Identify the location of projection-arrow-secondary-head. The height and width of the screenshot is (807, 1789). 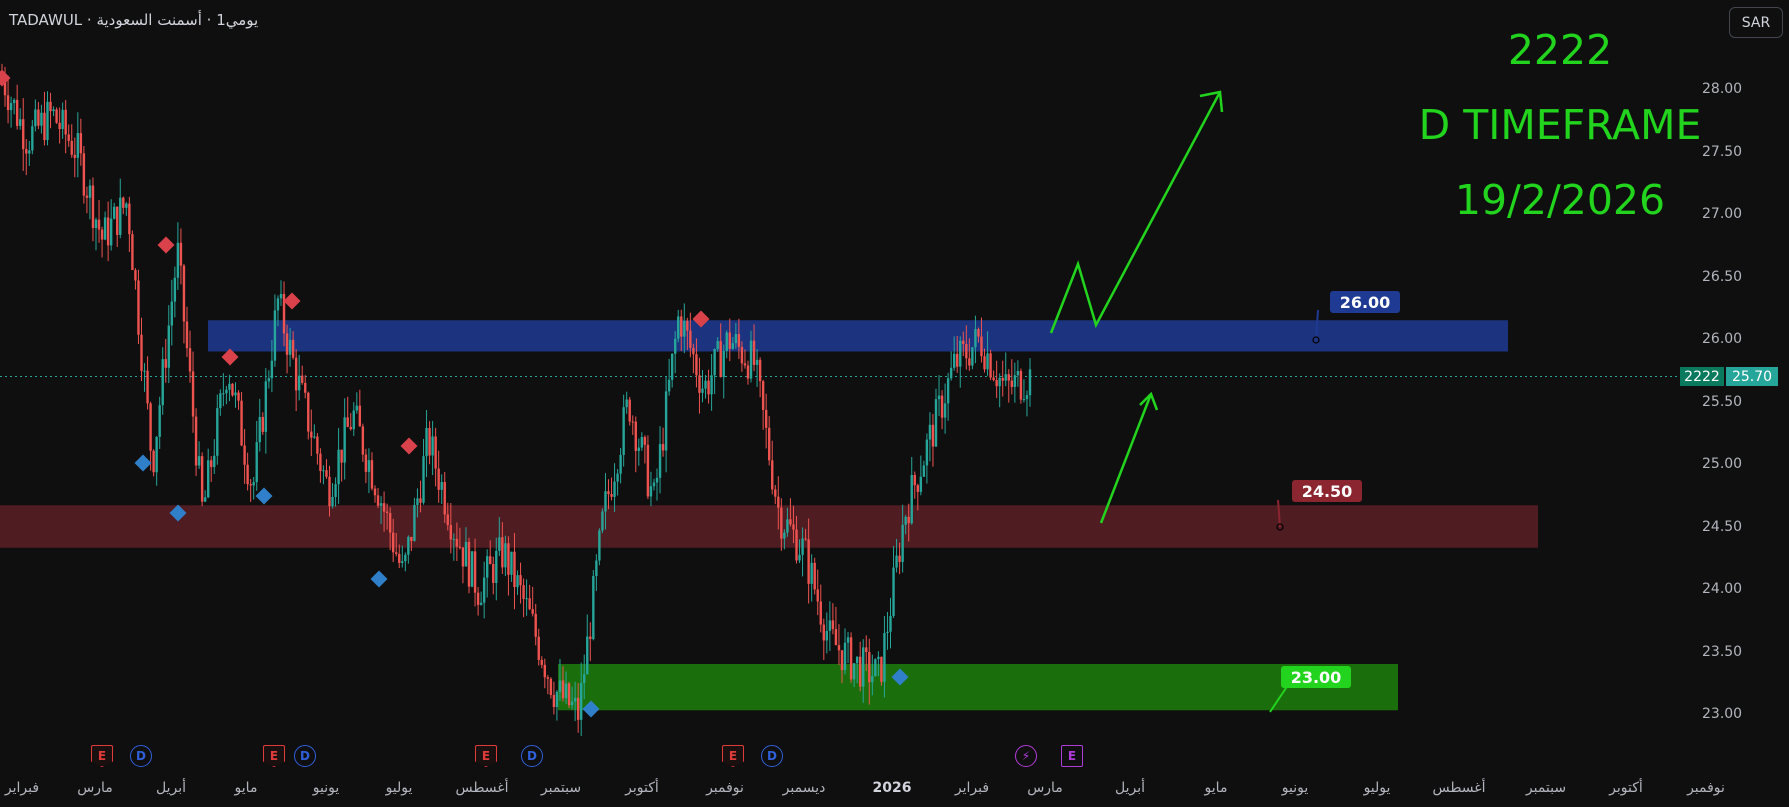
(1149, 401).